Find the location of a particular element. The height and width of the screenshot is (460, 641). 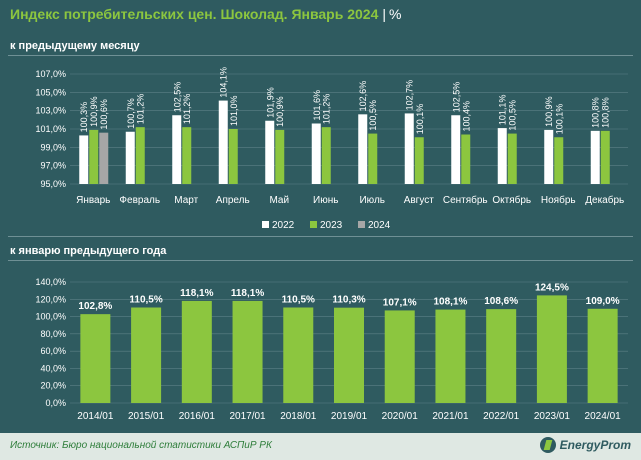

x-tick-label: 2014/01 is located at coordinates (95, 416).